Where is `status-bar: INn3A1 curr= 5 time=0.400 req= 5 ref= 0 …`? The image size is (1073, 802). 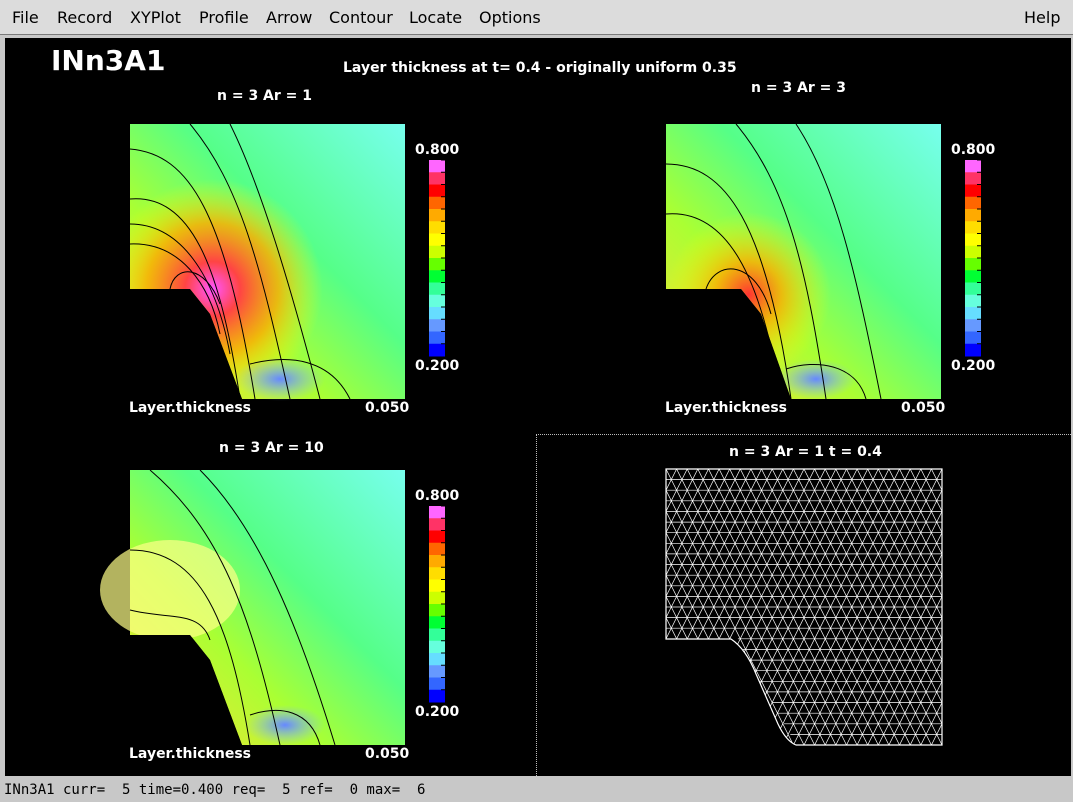
status-bar: INn3A1 curr= 5 time=0.400 req= 5 ref= 0 … is located at coordinates (536, 790).